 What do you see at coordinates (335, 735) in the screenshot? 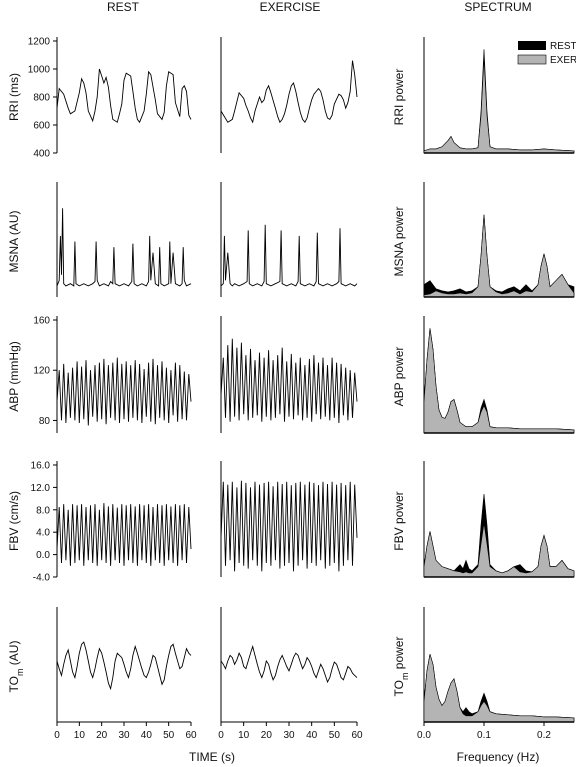
I see `exercise-time-tick-label: 50` at bounding box center [335, 735].